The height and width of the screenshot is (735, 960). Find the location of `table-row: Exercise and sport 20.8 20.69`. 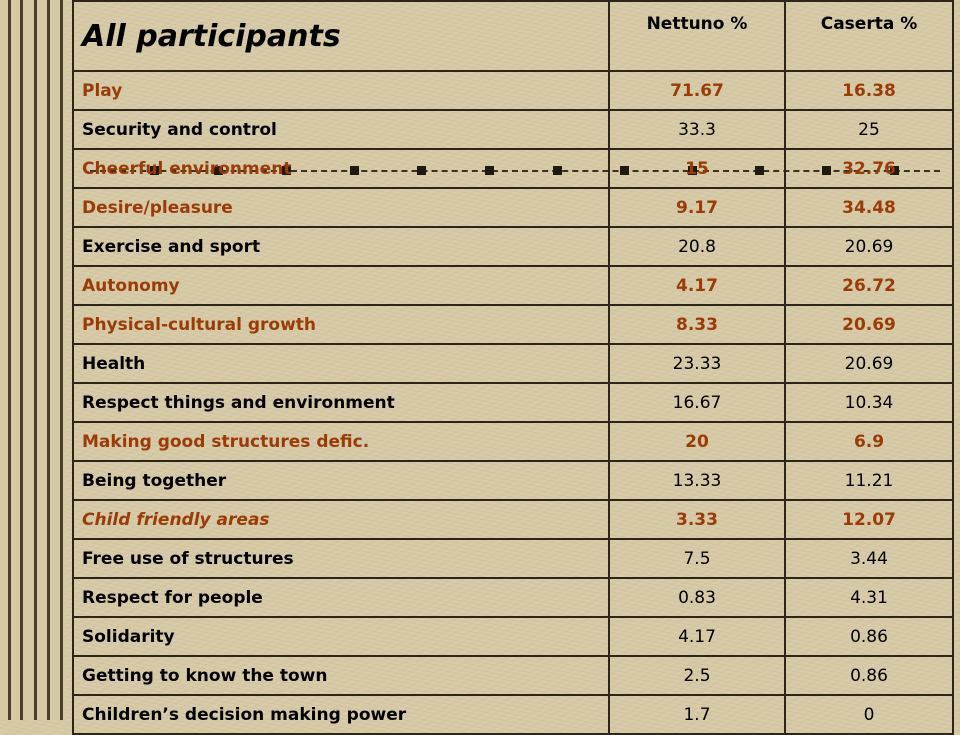

table-row: Exercise and sport 20.8 20.69 is located at coordinates (513, 246).